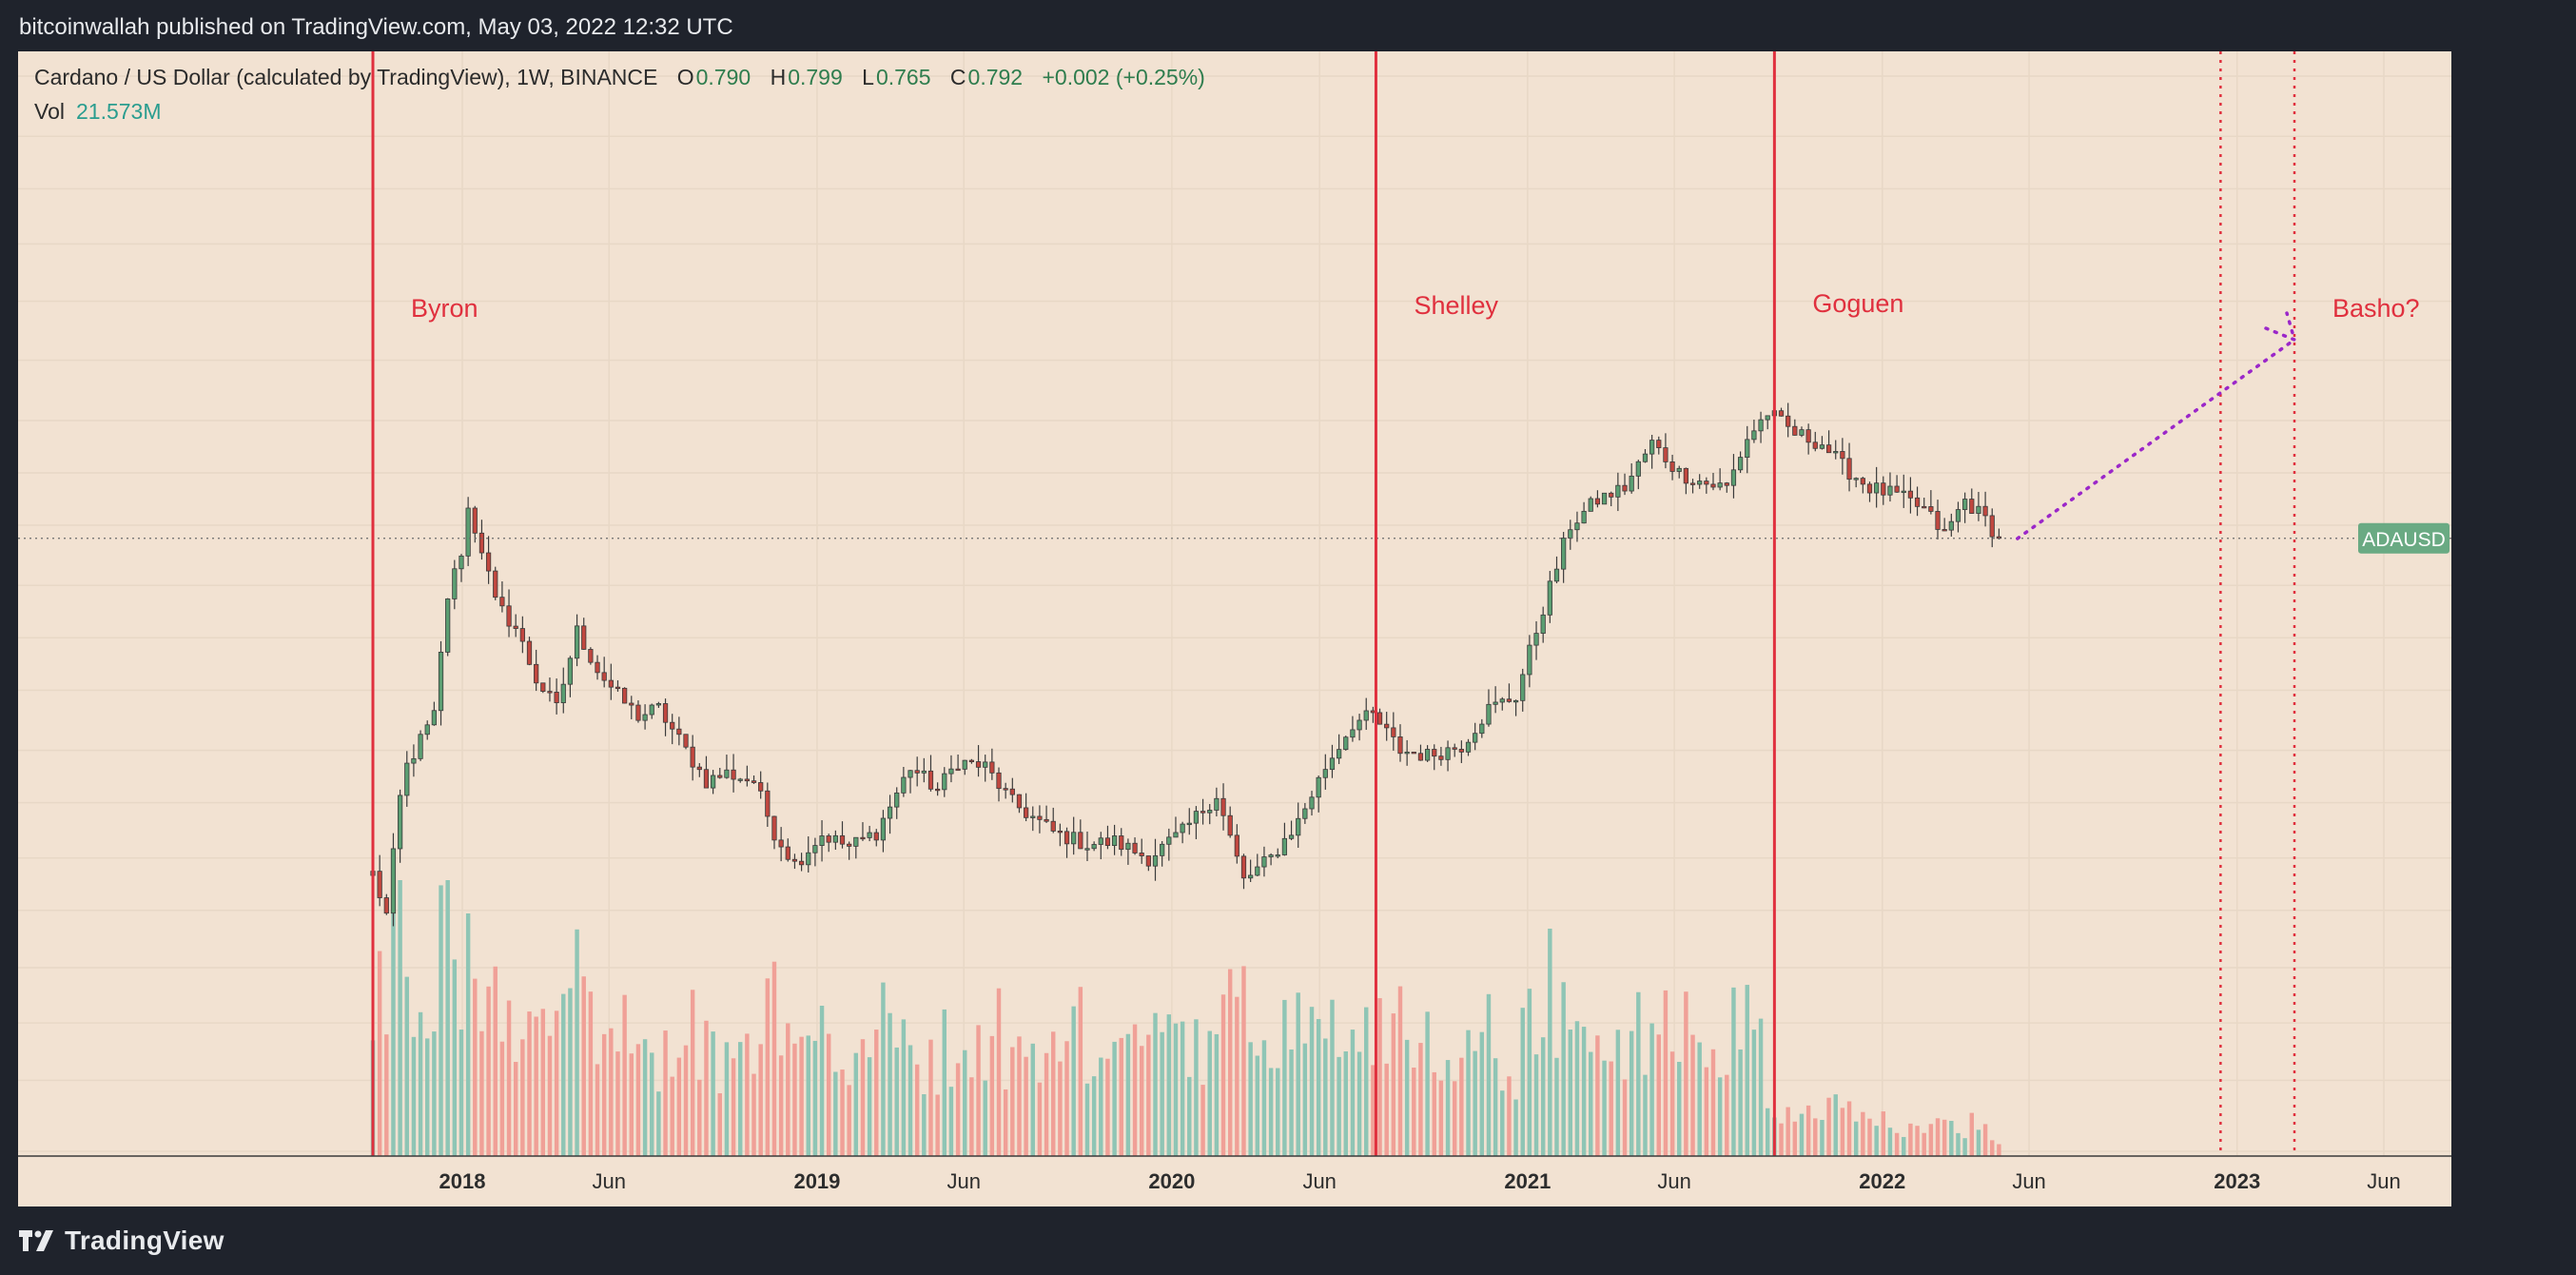 This screenshot has width=2576, height=1275. Describe the element at coordinates (1235, 1181) in the screenshot. I see `time-axis` at that location.